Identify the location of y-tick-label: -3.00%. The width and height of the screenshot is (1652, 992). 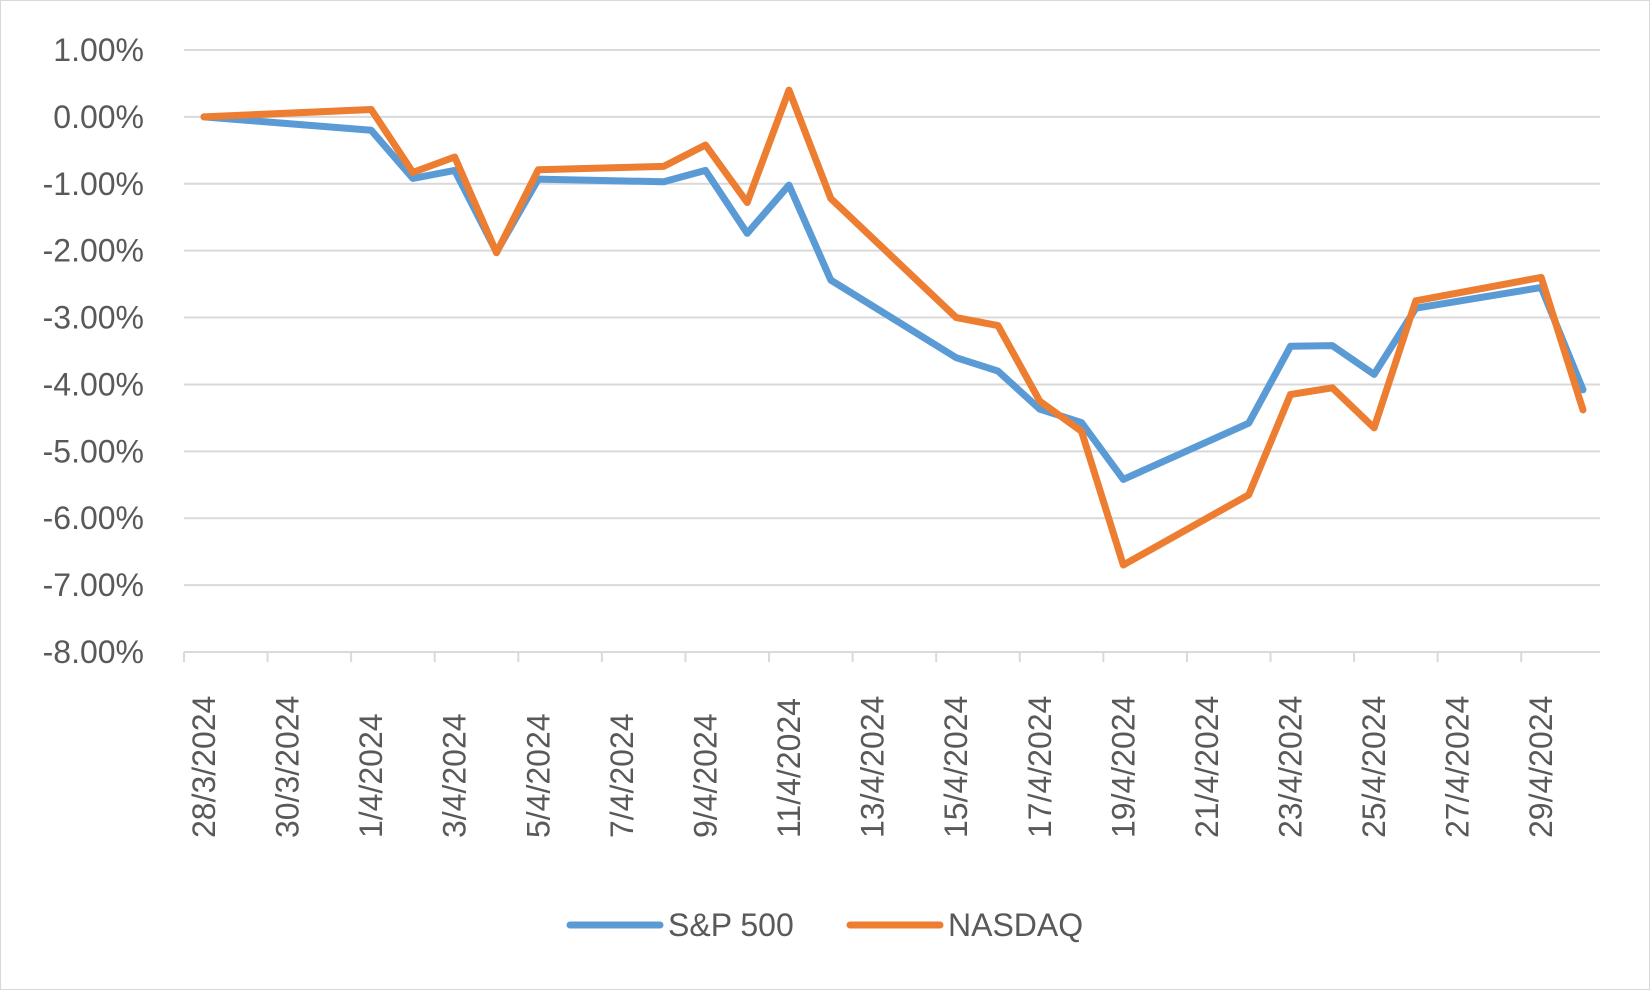
(93, 318).